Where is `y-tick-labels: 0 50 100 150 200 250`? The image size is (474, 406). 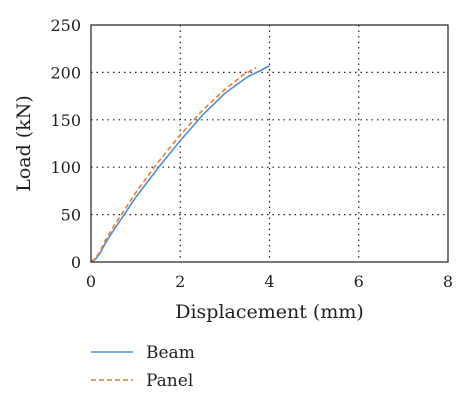 y-tick-labels: 0 50 100 150 200 250 is located at coordinates (65, 144).